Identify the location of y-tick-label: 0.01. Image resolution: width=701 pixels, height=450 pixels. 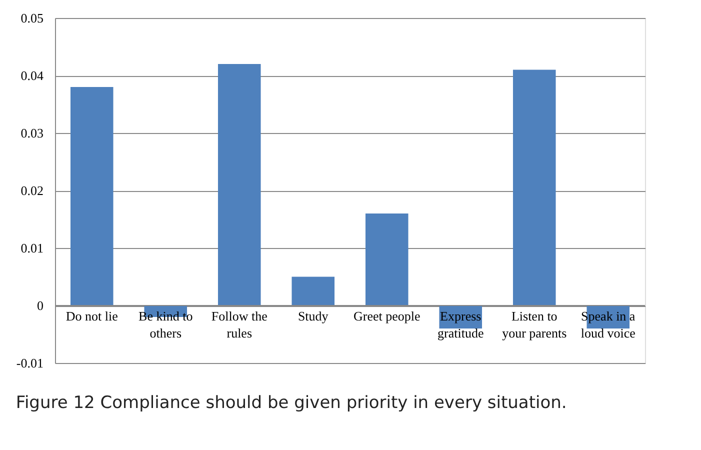
(32, 248).